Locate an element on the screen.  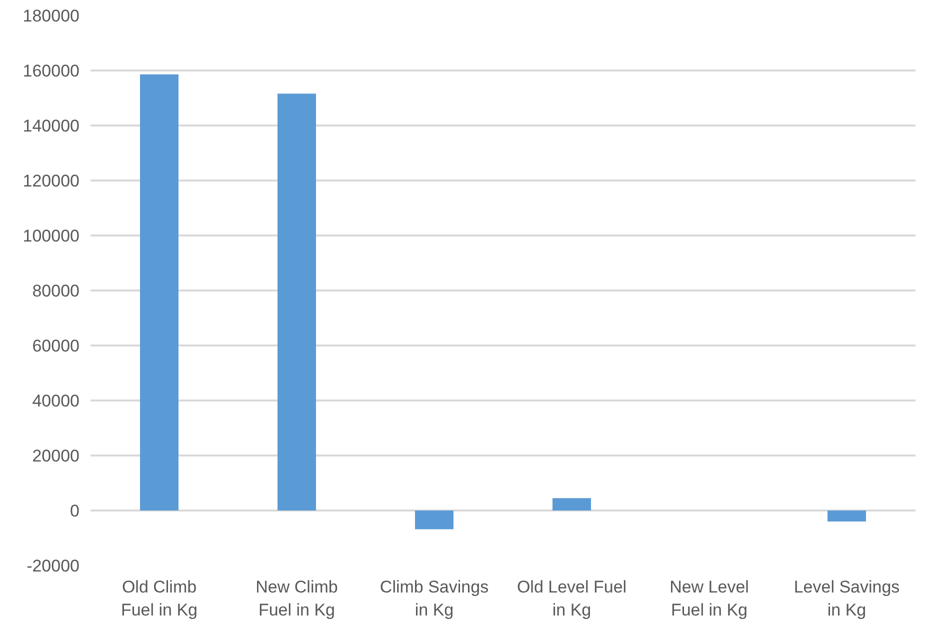
x-tick-label: Level Savings in Kg is located at coordinates (847, 599).